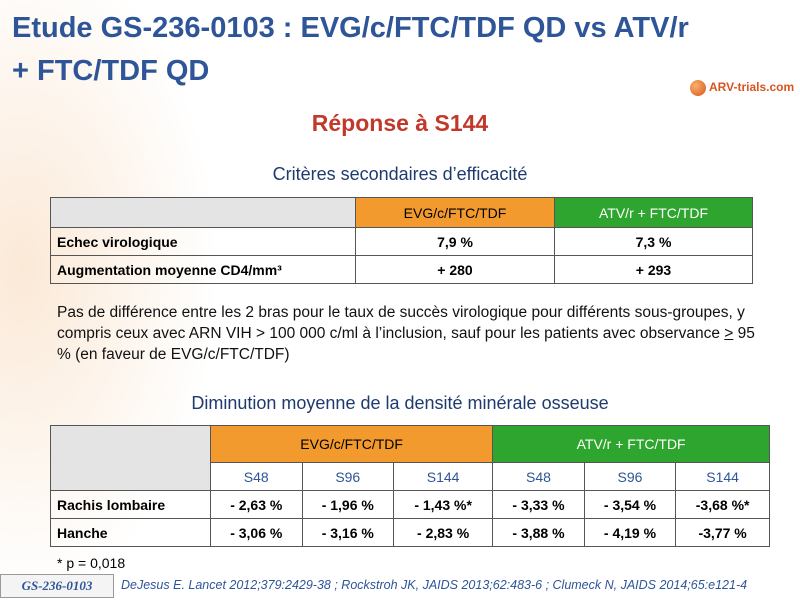 The image size is (800, 600). I want to click on row-label: Echec virologique, so click(203, 241).